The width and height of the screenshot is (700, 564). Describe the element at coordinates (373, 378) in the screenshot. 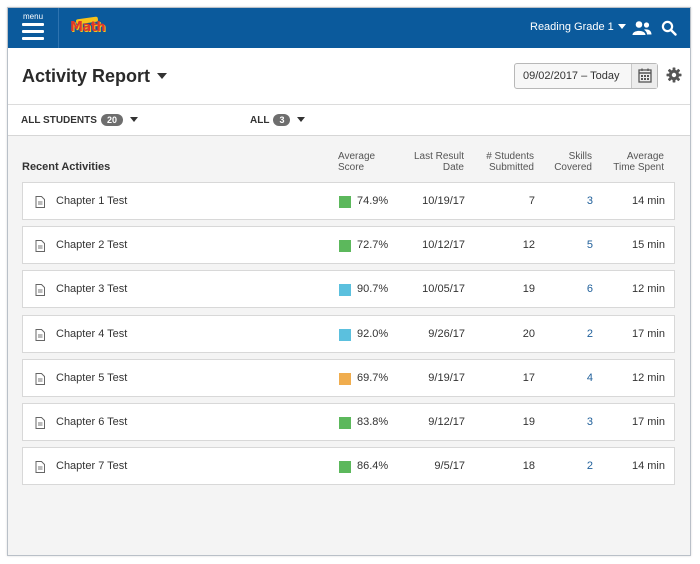

I see `average-score: 69.7%` at that location.